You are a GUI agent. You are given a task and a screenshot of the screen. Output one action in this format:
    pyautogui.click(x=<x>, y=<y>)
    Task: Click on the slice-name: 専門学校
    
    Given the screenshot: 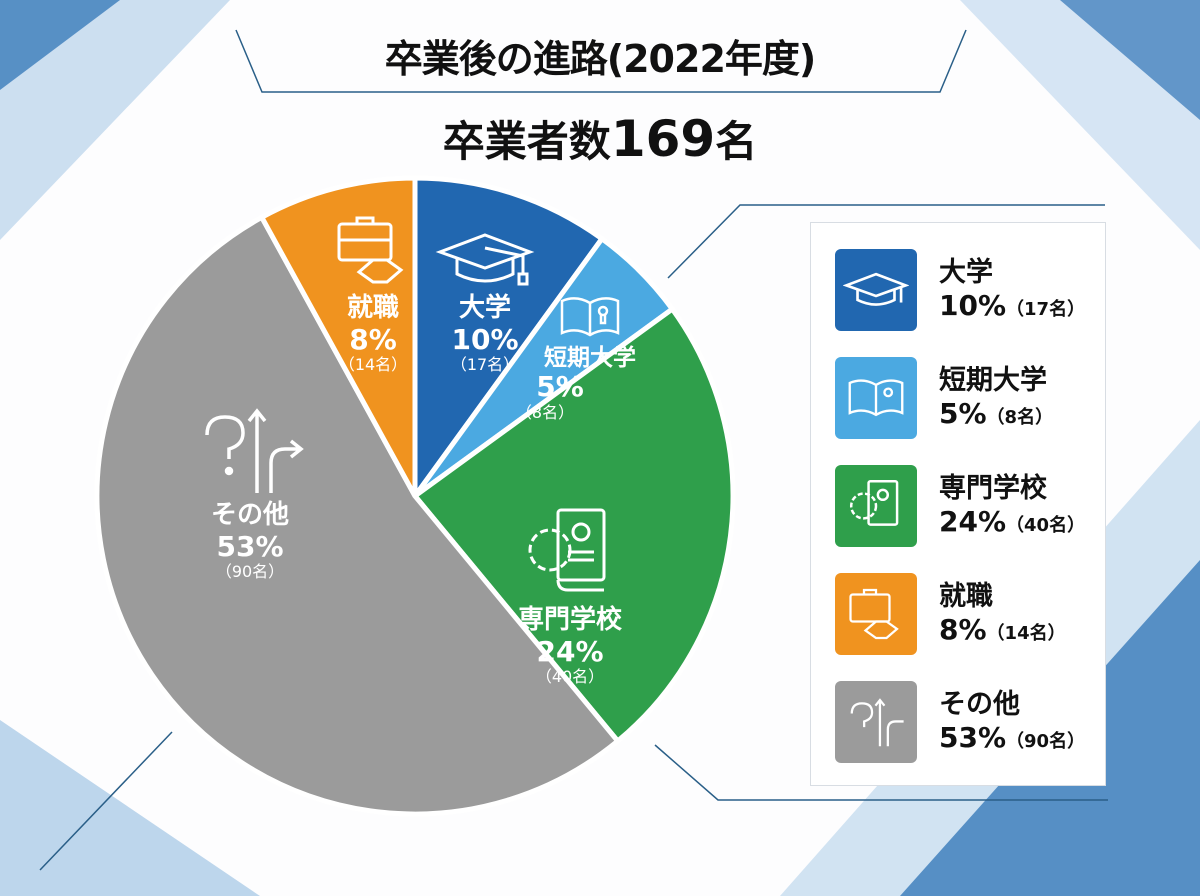 What is the action you would take?
    pyautogui.click(x=569, y=620)
    